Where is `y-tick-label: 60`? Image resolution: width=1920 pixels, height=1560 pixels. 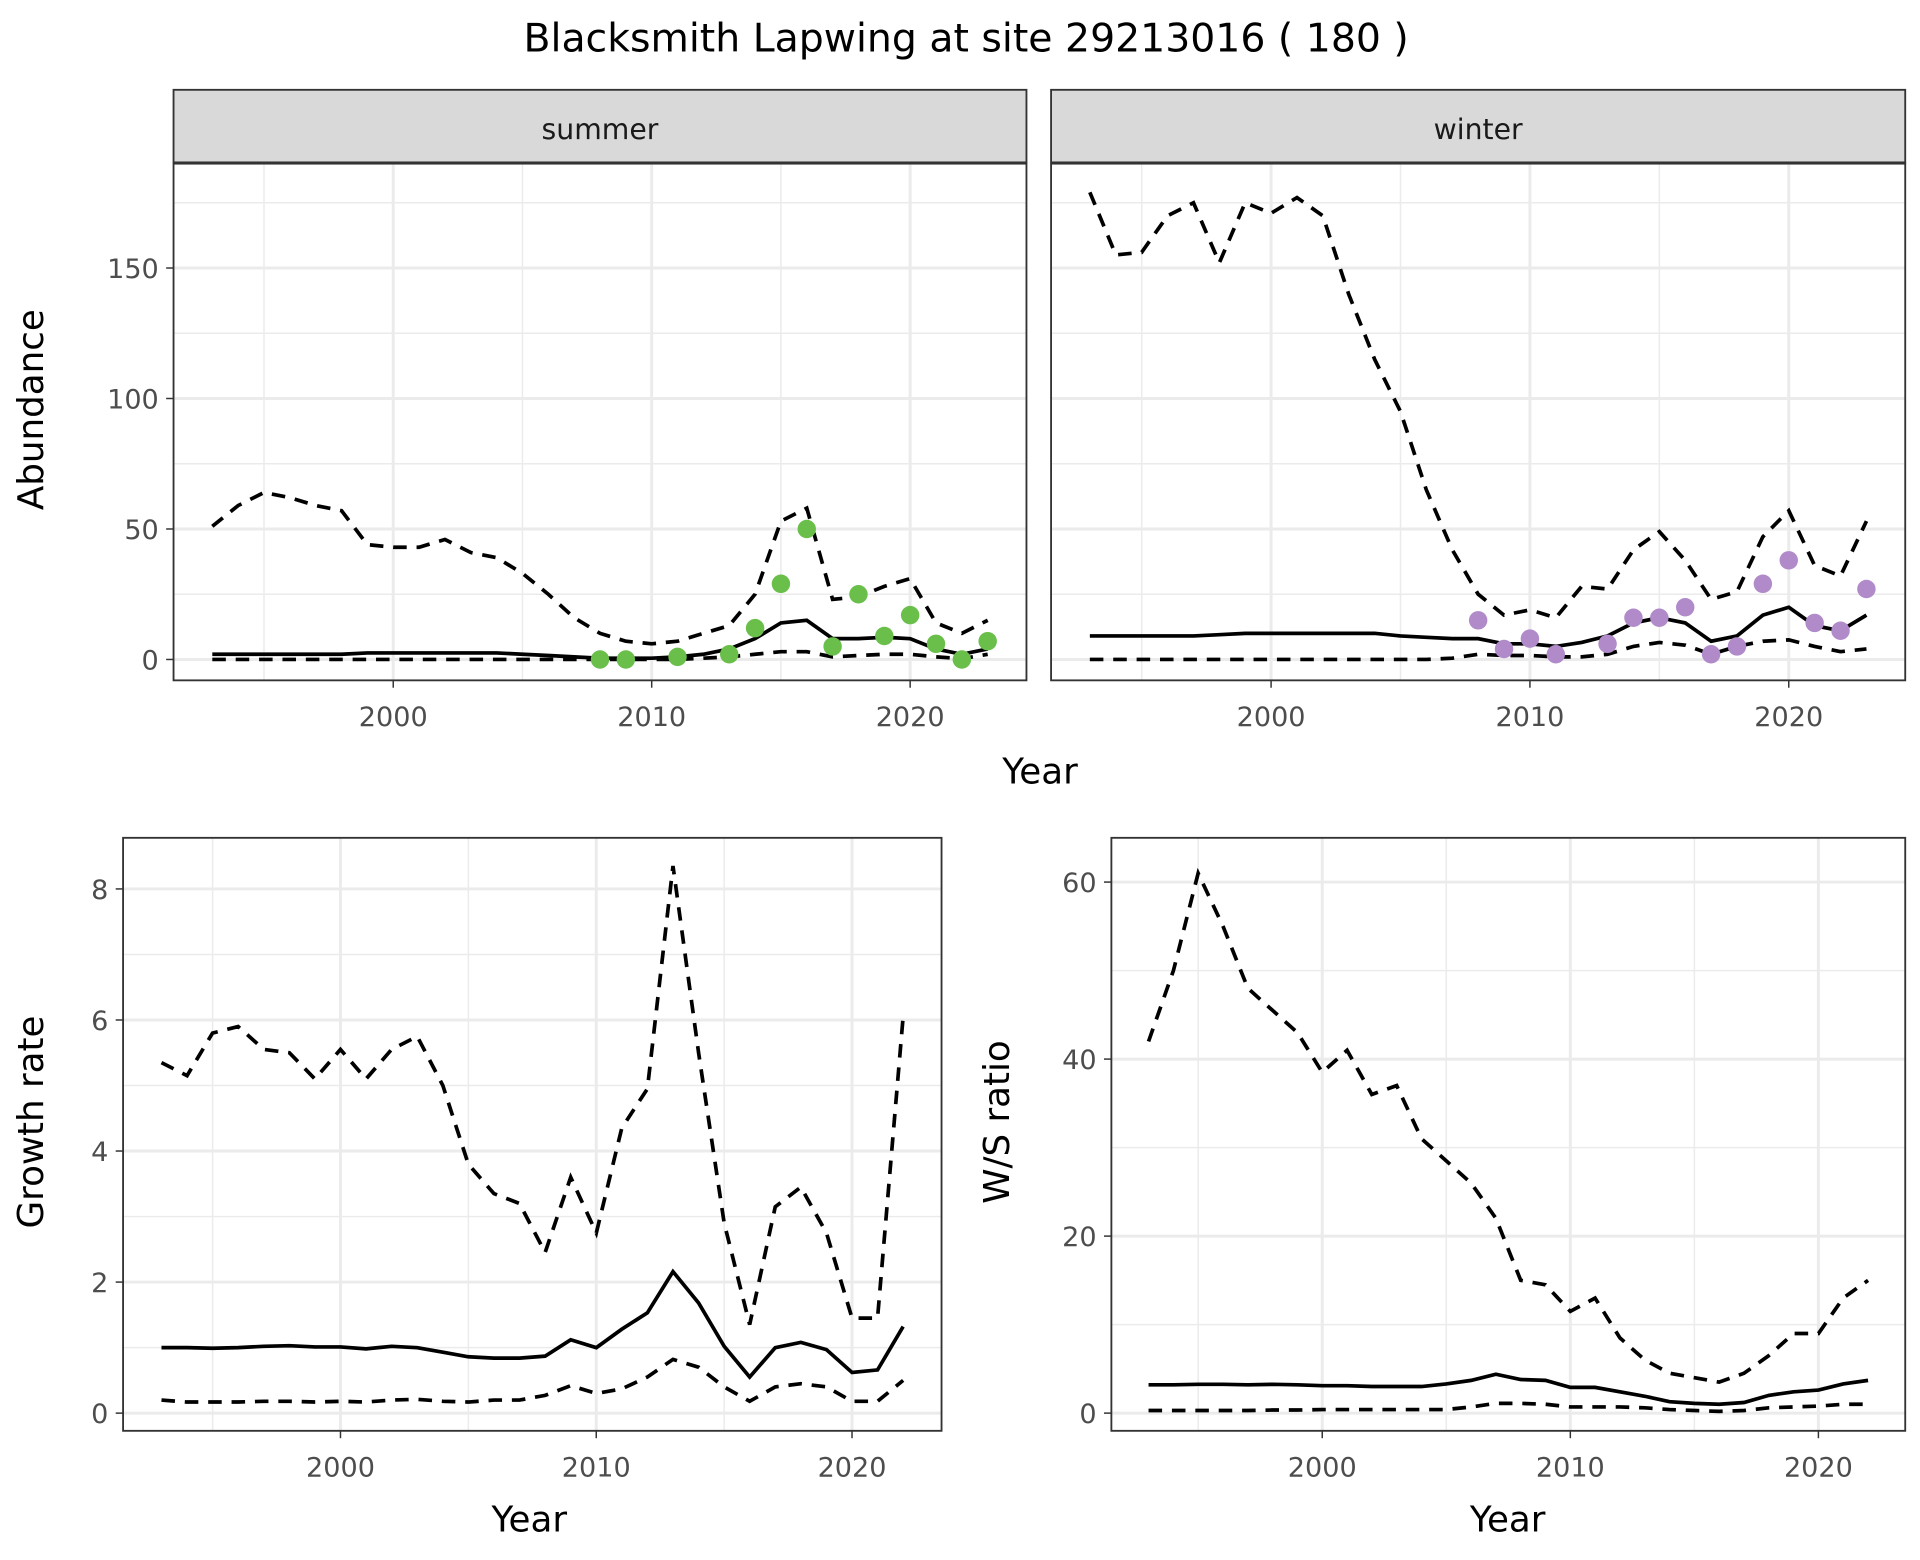
y-tick-label: 60 is located at coordinates (1079, 883).